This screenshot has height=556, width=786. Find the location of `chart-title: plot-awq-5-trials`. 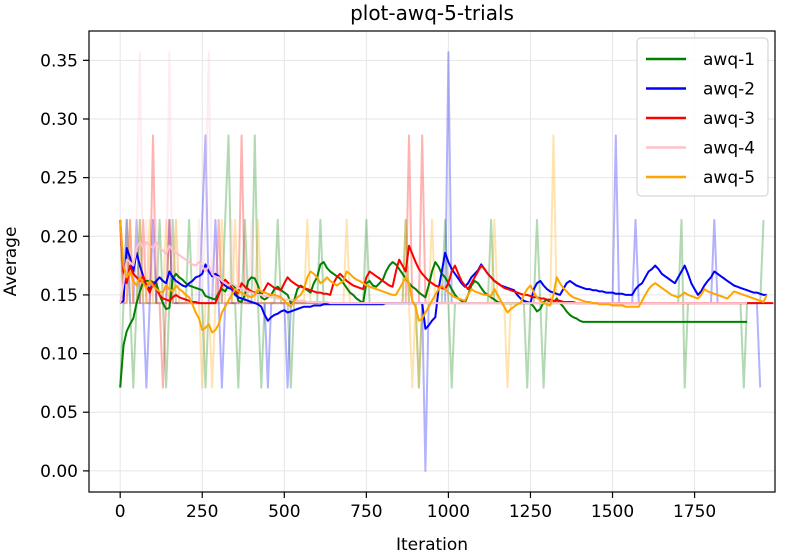

chart-title: plot-awq-5-trials is located at coordinates (432, 13).